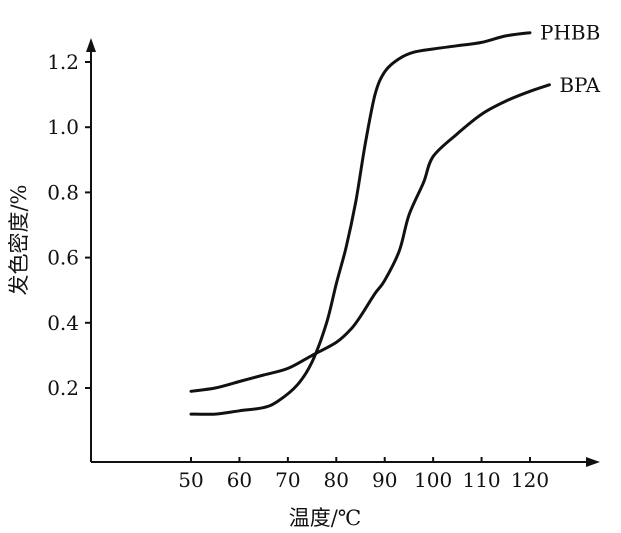 This screenshot has height=533, width=621. What do you see at coordinates (579, 85) in the screenshot?
I see `series-label-bpa: BPA` at bounding box center [579, 85].